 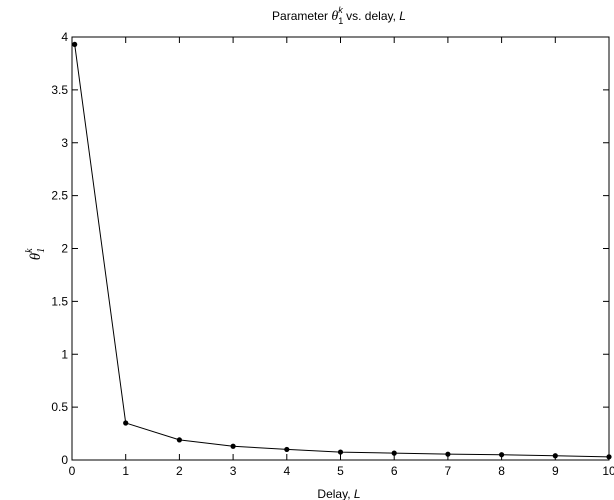 I want to click on chart-title-var: L, so click(x=402, y=16).